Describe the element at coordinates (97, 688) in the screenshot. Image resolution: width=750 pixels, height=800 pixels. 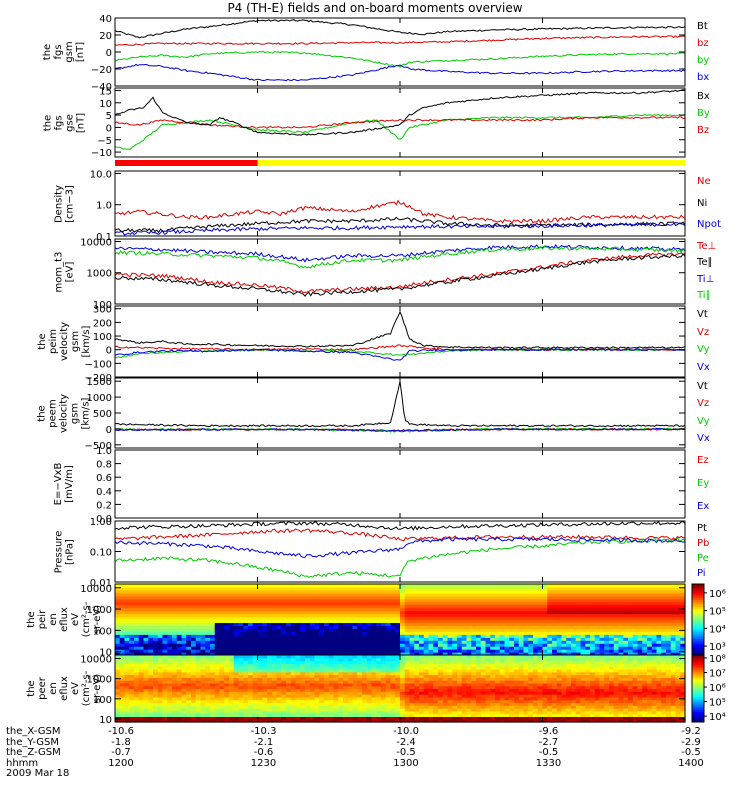
I see `y-axis-label-line: sr-eV)` at that location.